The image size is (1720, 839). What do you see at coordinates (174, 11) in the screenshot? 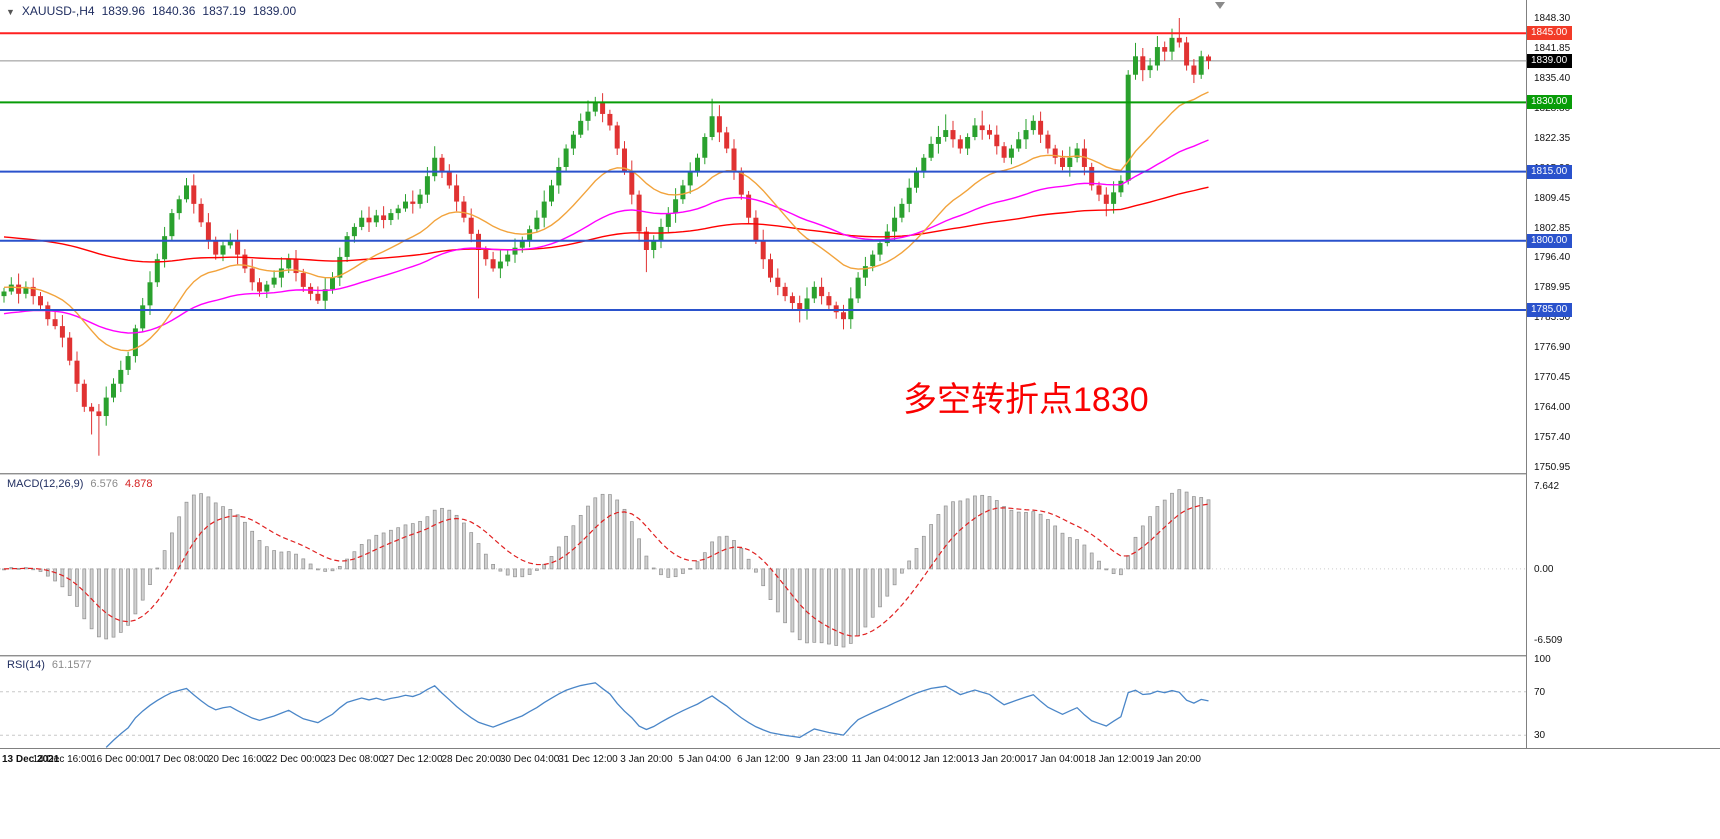
I see `title-high: 1840.36` at bounding box center [174, 11].